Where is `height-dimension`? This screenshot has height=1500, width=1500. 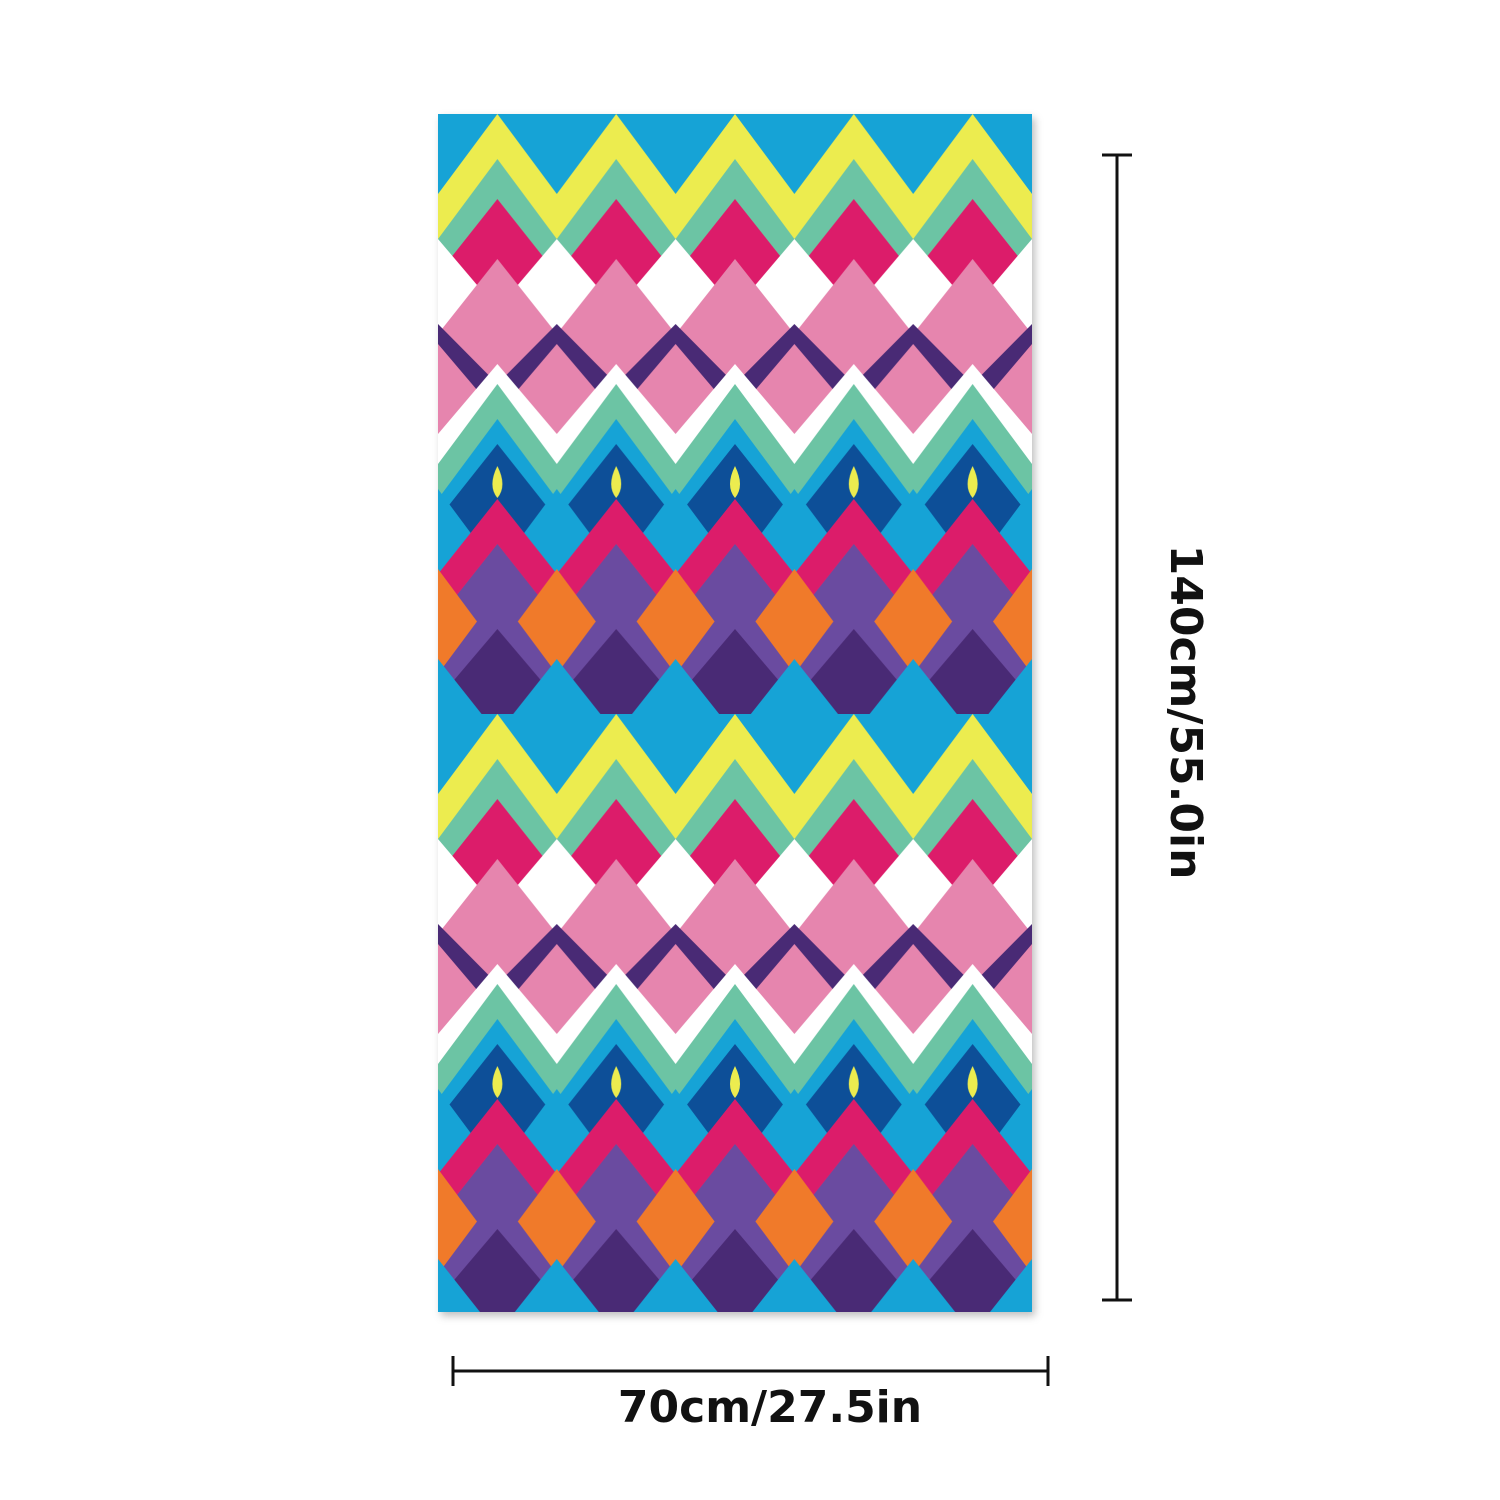
height-dimension is located at coordinates (1117, 727).